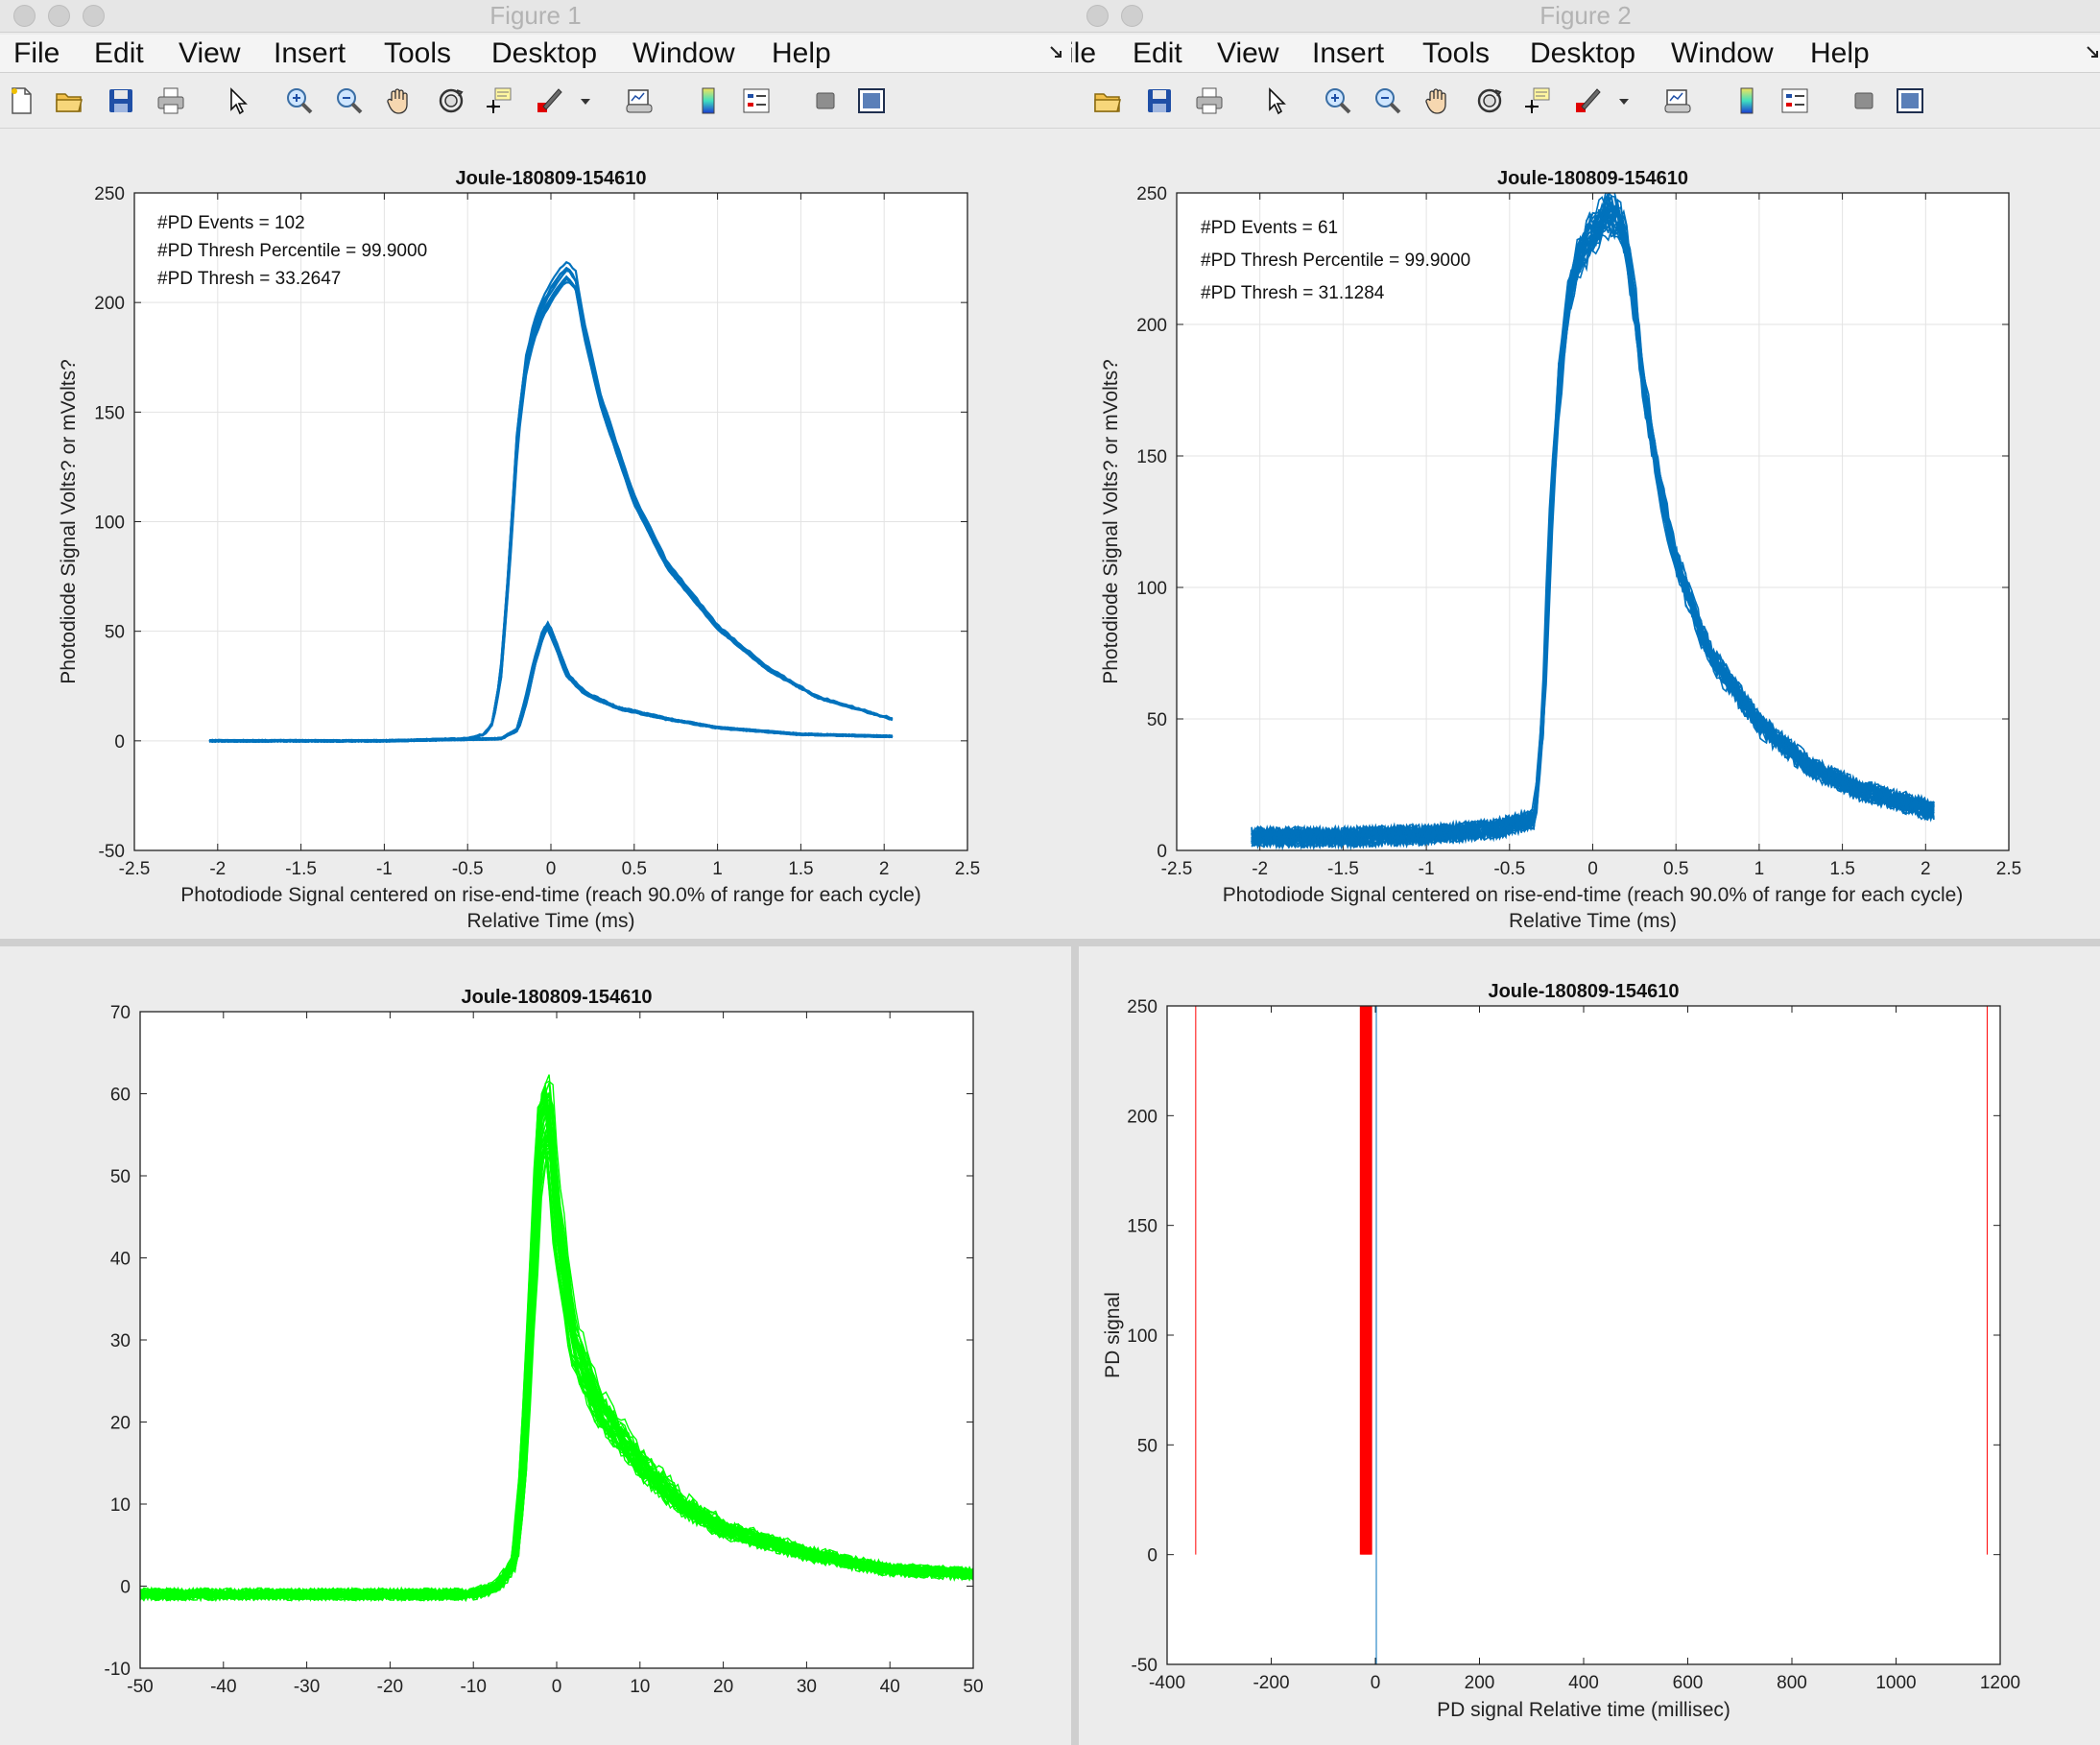  What do you see at coordinates (1583, 1683) in the screenshot?
I see `x-tick-label: 400` at bounding box center [1583, 1683].